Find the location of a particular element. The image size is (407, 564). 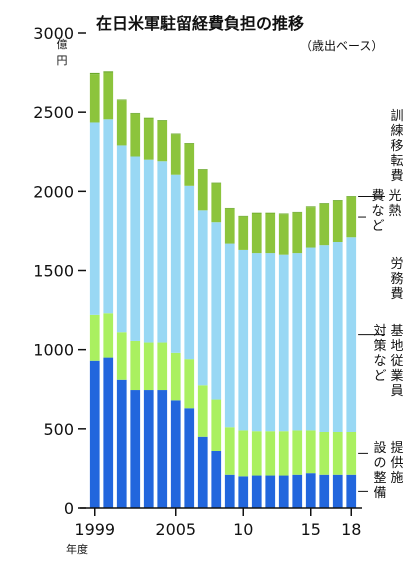

y-axis-unit-char: 円 is located at coordinates (62, 60).